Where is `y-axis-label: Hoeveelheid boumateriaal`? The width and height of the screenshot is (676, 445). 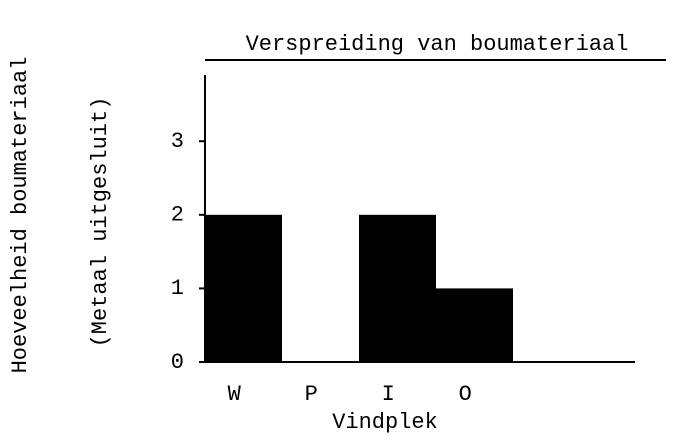
y-axis-label: Hoeveelheid boumateriaal is located at coordinates (20, 215).